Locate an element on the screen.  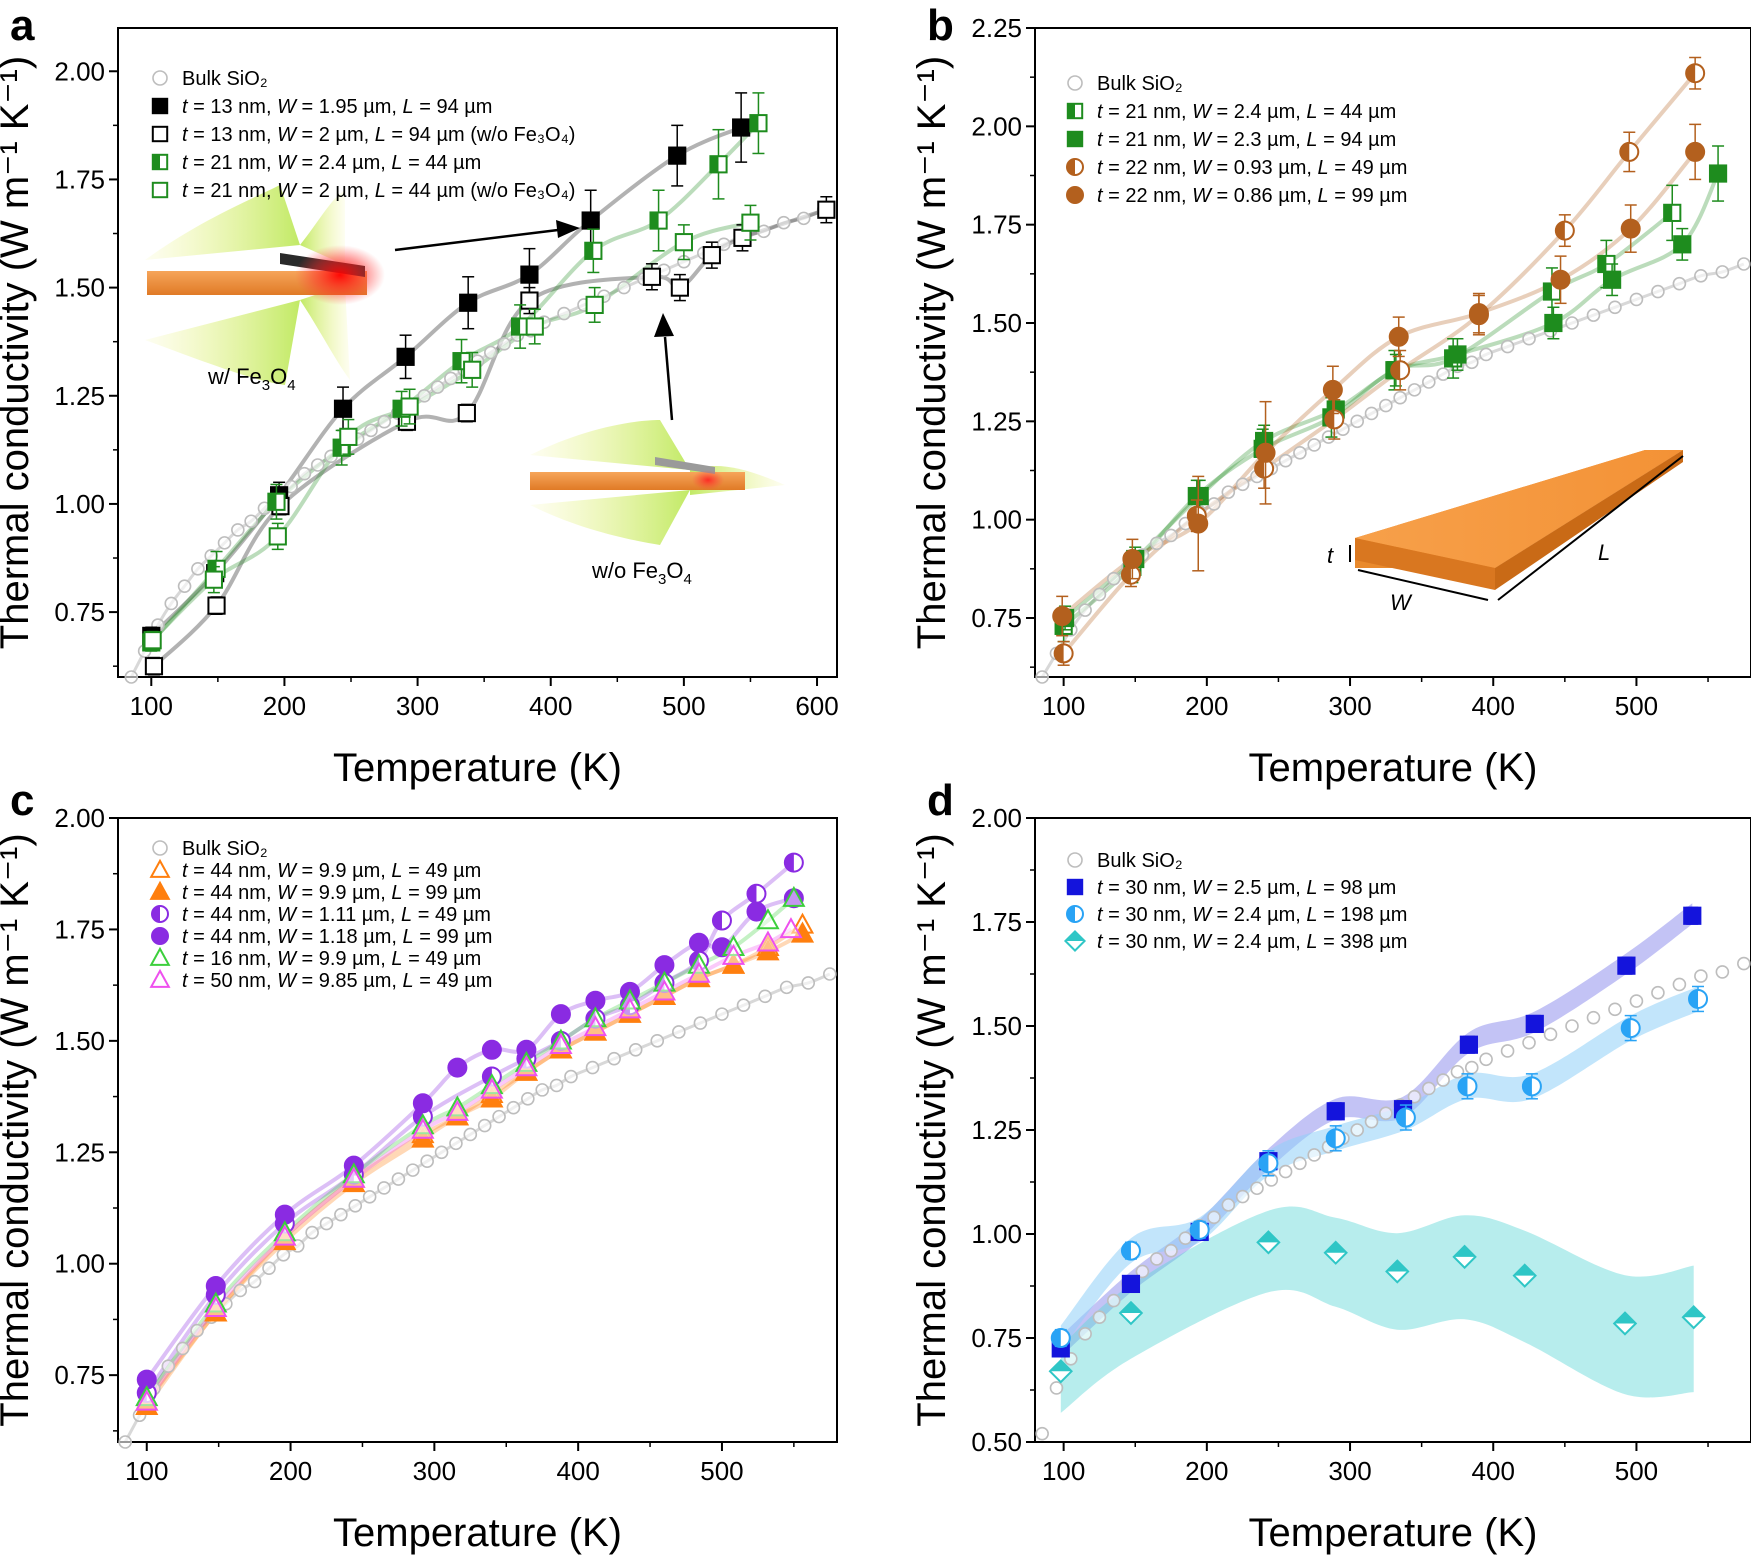
y-tick-label: 2.00 is located at coordinates (79, 818).